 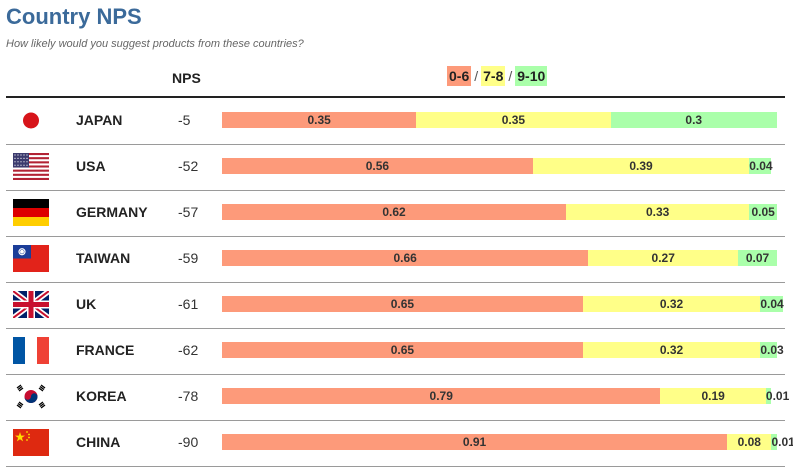 What do you see at coordinates (405, 258) in the screenshot?
I see `bar-segment-detractors: 0.66` at bounding box center [405, 258].